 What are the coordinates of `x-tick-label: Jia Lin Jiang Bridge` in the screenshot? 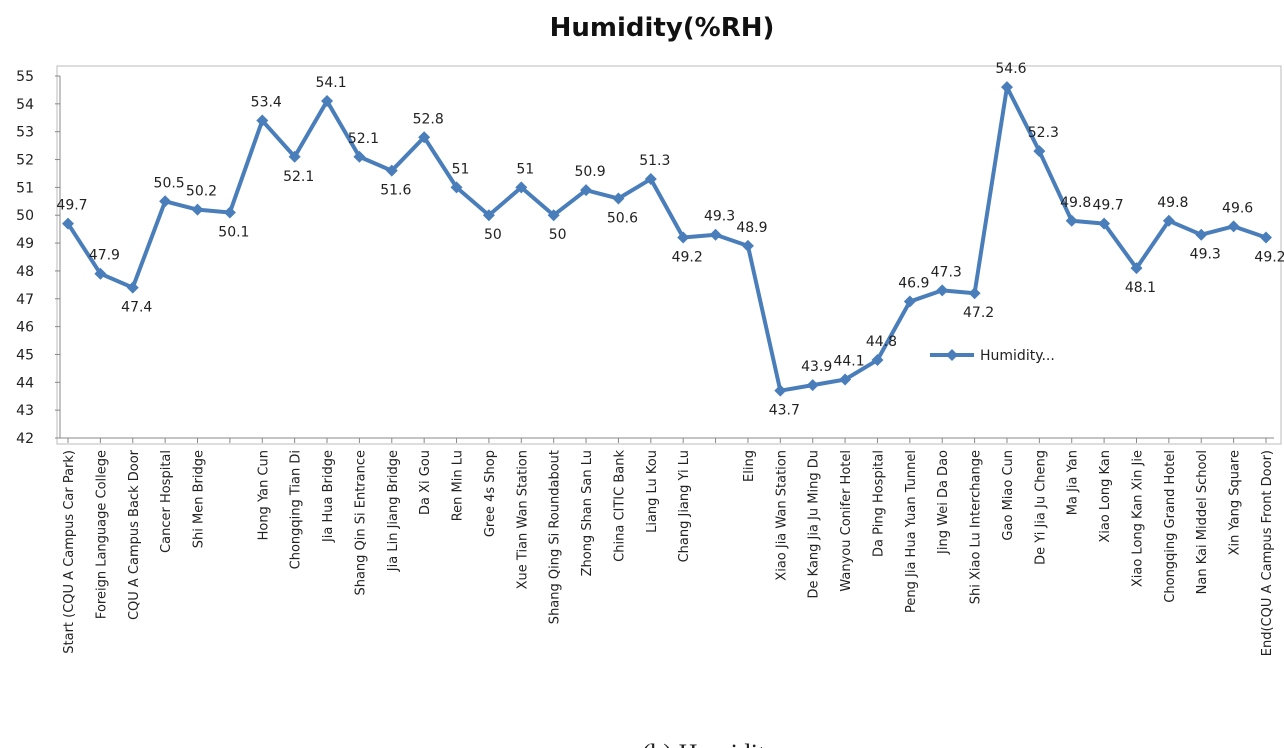 It's located at (393, 511).